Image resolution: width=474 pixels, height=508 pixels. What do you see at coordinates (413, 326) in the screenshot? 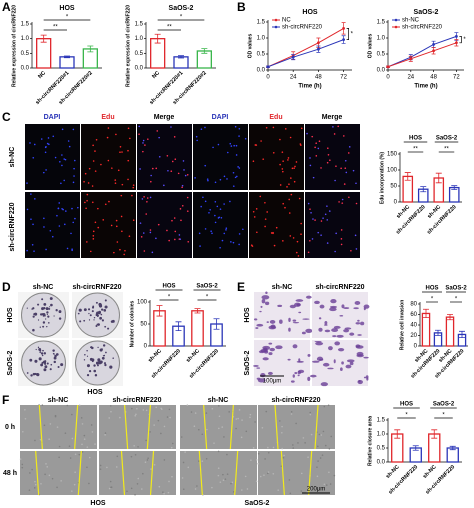
I see `y-tick-label: 40` at bounding box center [413, 326].